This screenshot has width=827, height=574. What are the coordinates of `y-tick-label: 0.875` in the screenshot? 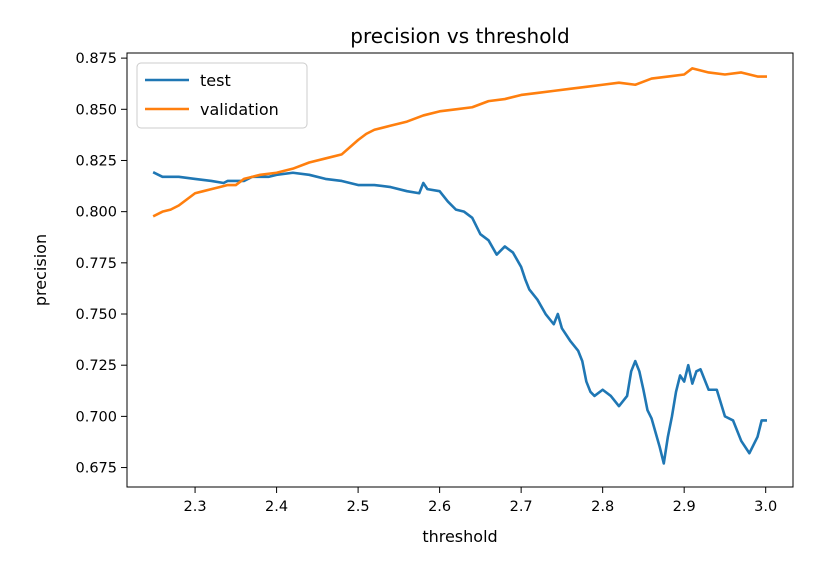 It's located at (96, 59).